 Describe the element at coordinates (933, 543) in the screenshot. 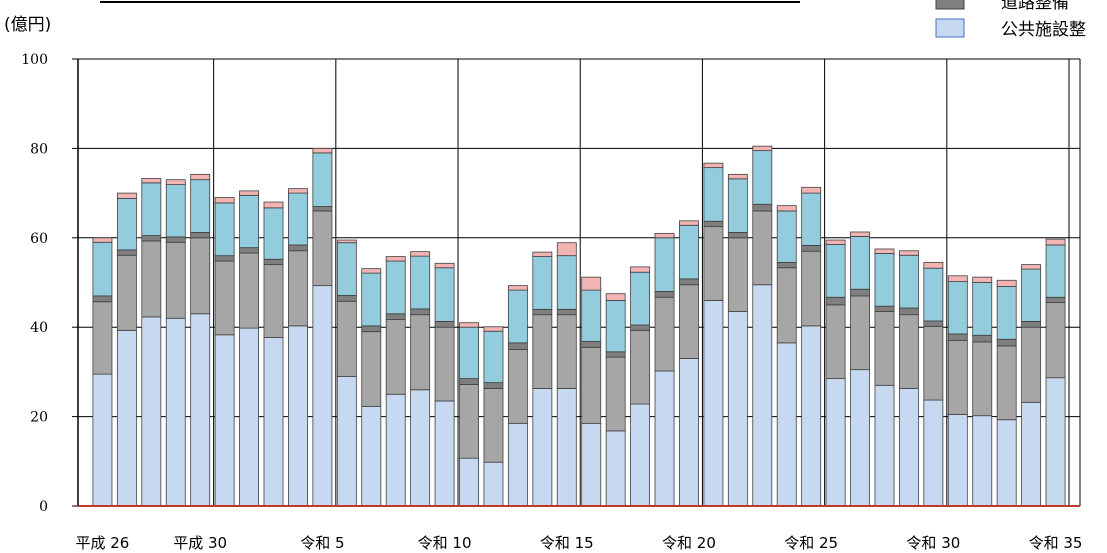

I see `x-tick-label: 令和 30` at that location.